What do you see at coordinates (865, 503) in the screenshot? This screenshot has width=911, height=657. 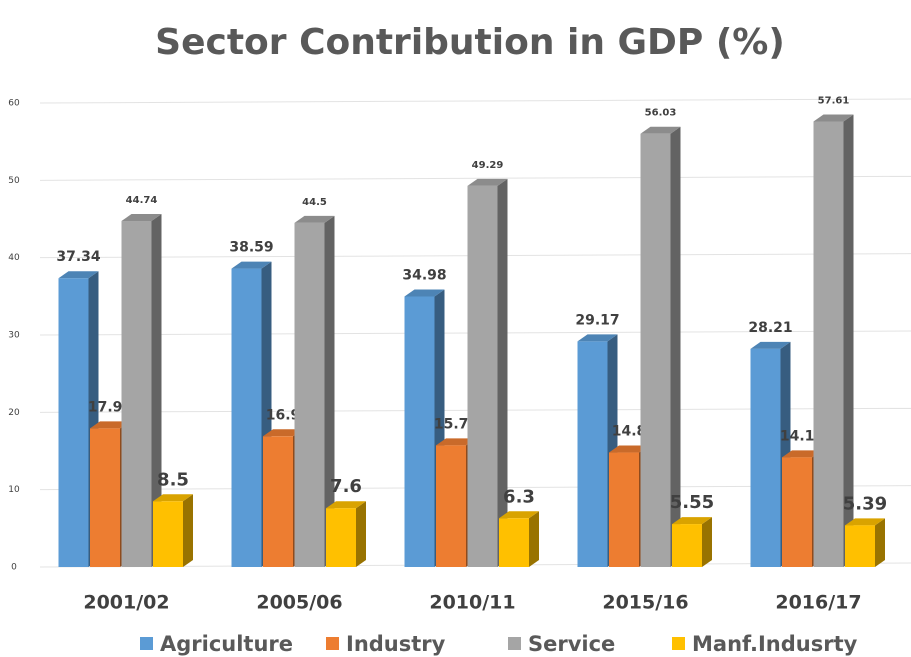 I see `data-label: 5.39` at bounding box center [865, 503].